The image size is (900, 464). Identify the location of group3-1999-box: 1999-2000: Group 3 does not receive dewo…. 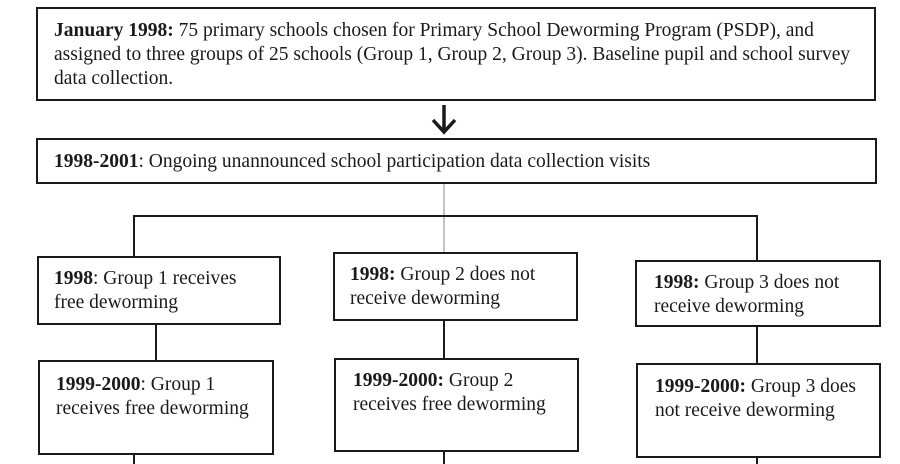
(758, 410).